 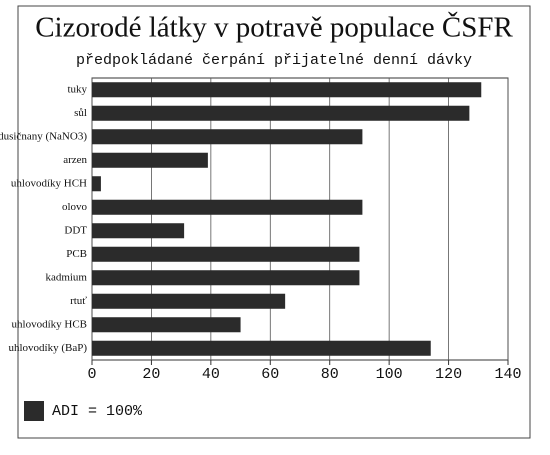 I want to click on y-tick-label: uhlovodíky (BaP), so click(x=47, y=348).